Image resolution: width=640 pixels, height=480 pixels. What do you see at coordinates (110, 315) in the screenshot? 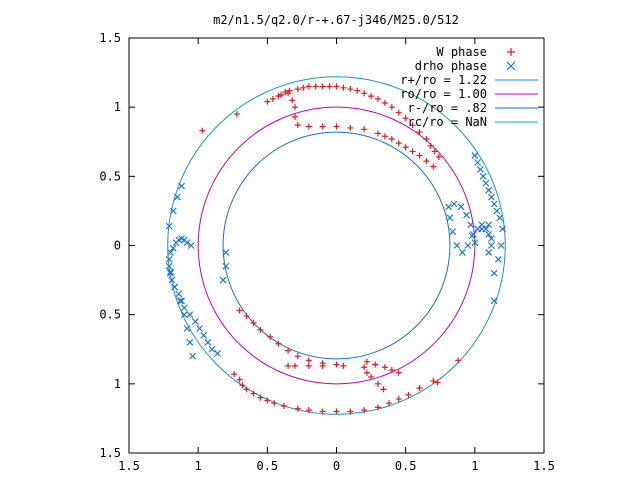
I see `y-tick-label: 0.5` at bounding box center [110, 315].